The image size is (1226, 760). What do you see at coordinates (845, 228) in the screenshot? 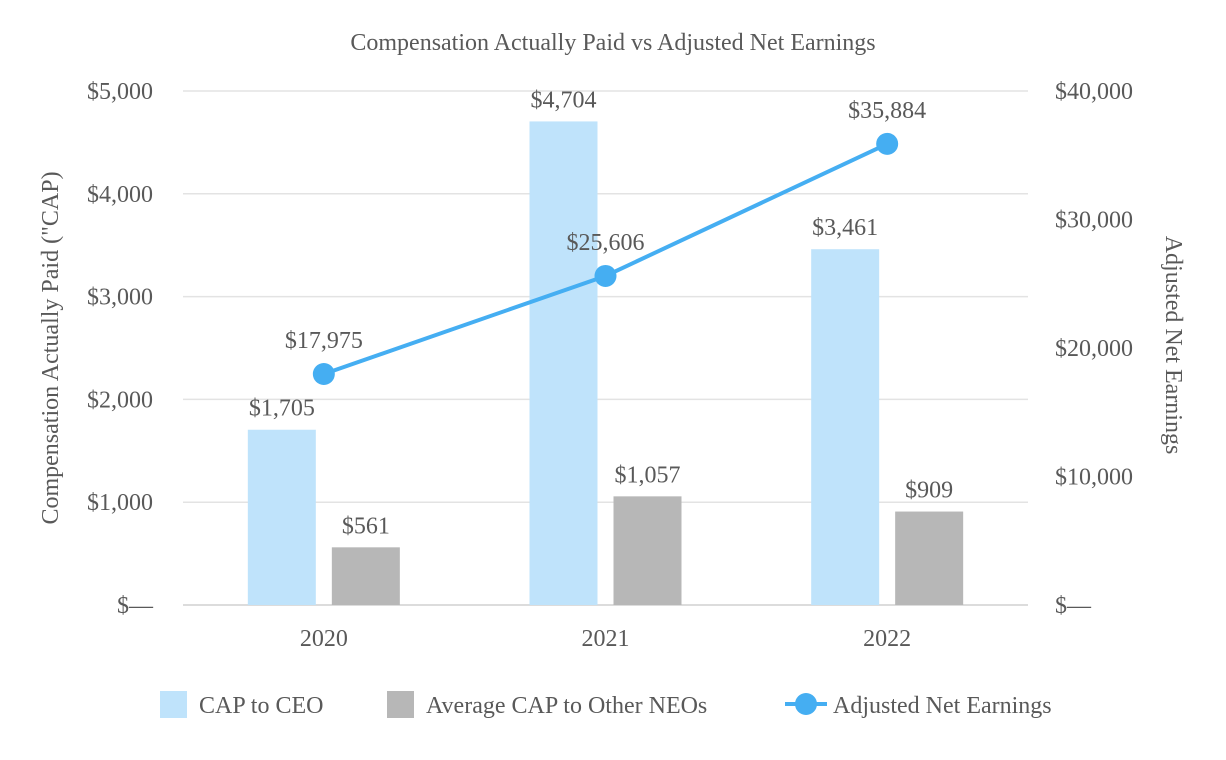
I see `bar-data-label: $3,461` at bounding box center [845, 228].